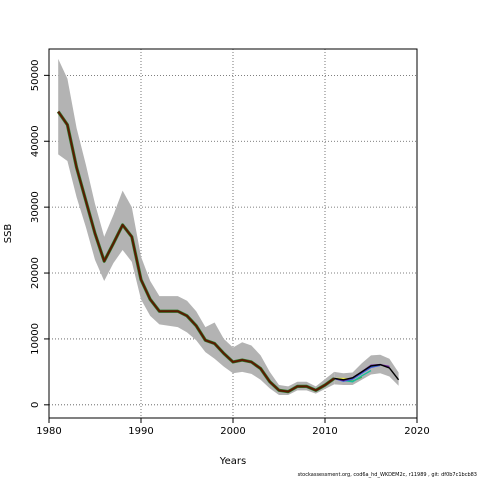 Image resolution: width=480 pixels, height=484 pixels. Describe the element at coordinates (35, 339) in the screenshot. I see `y-tick-label: 10000` at that location.